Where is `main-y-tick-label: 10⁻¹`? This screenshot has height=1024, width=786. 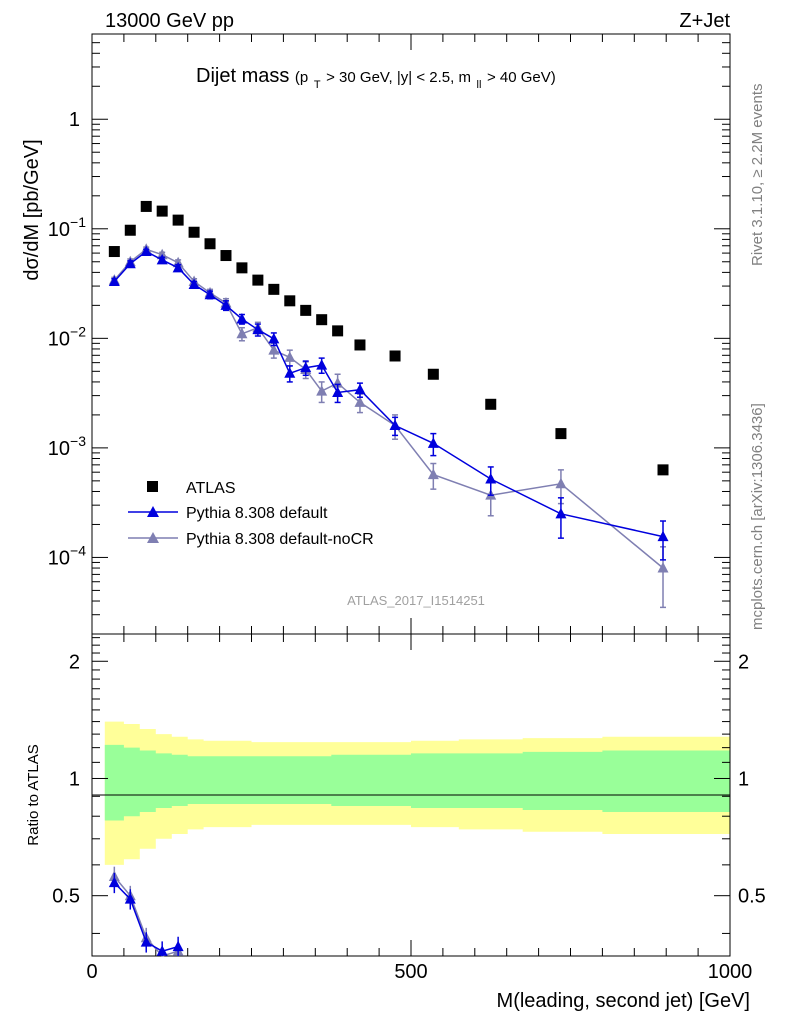
main-y-tick-label: 10⁻¹ is located at coordinates (67, 227).